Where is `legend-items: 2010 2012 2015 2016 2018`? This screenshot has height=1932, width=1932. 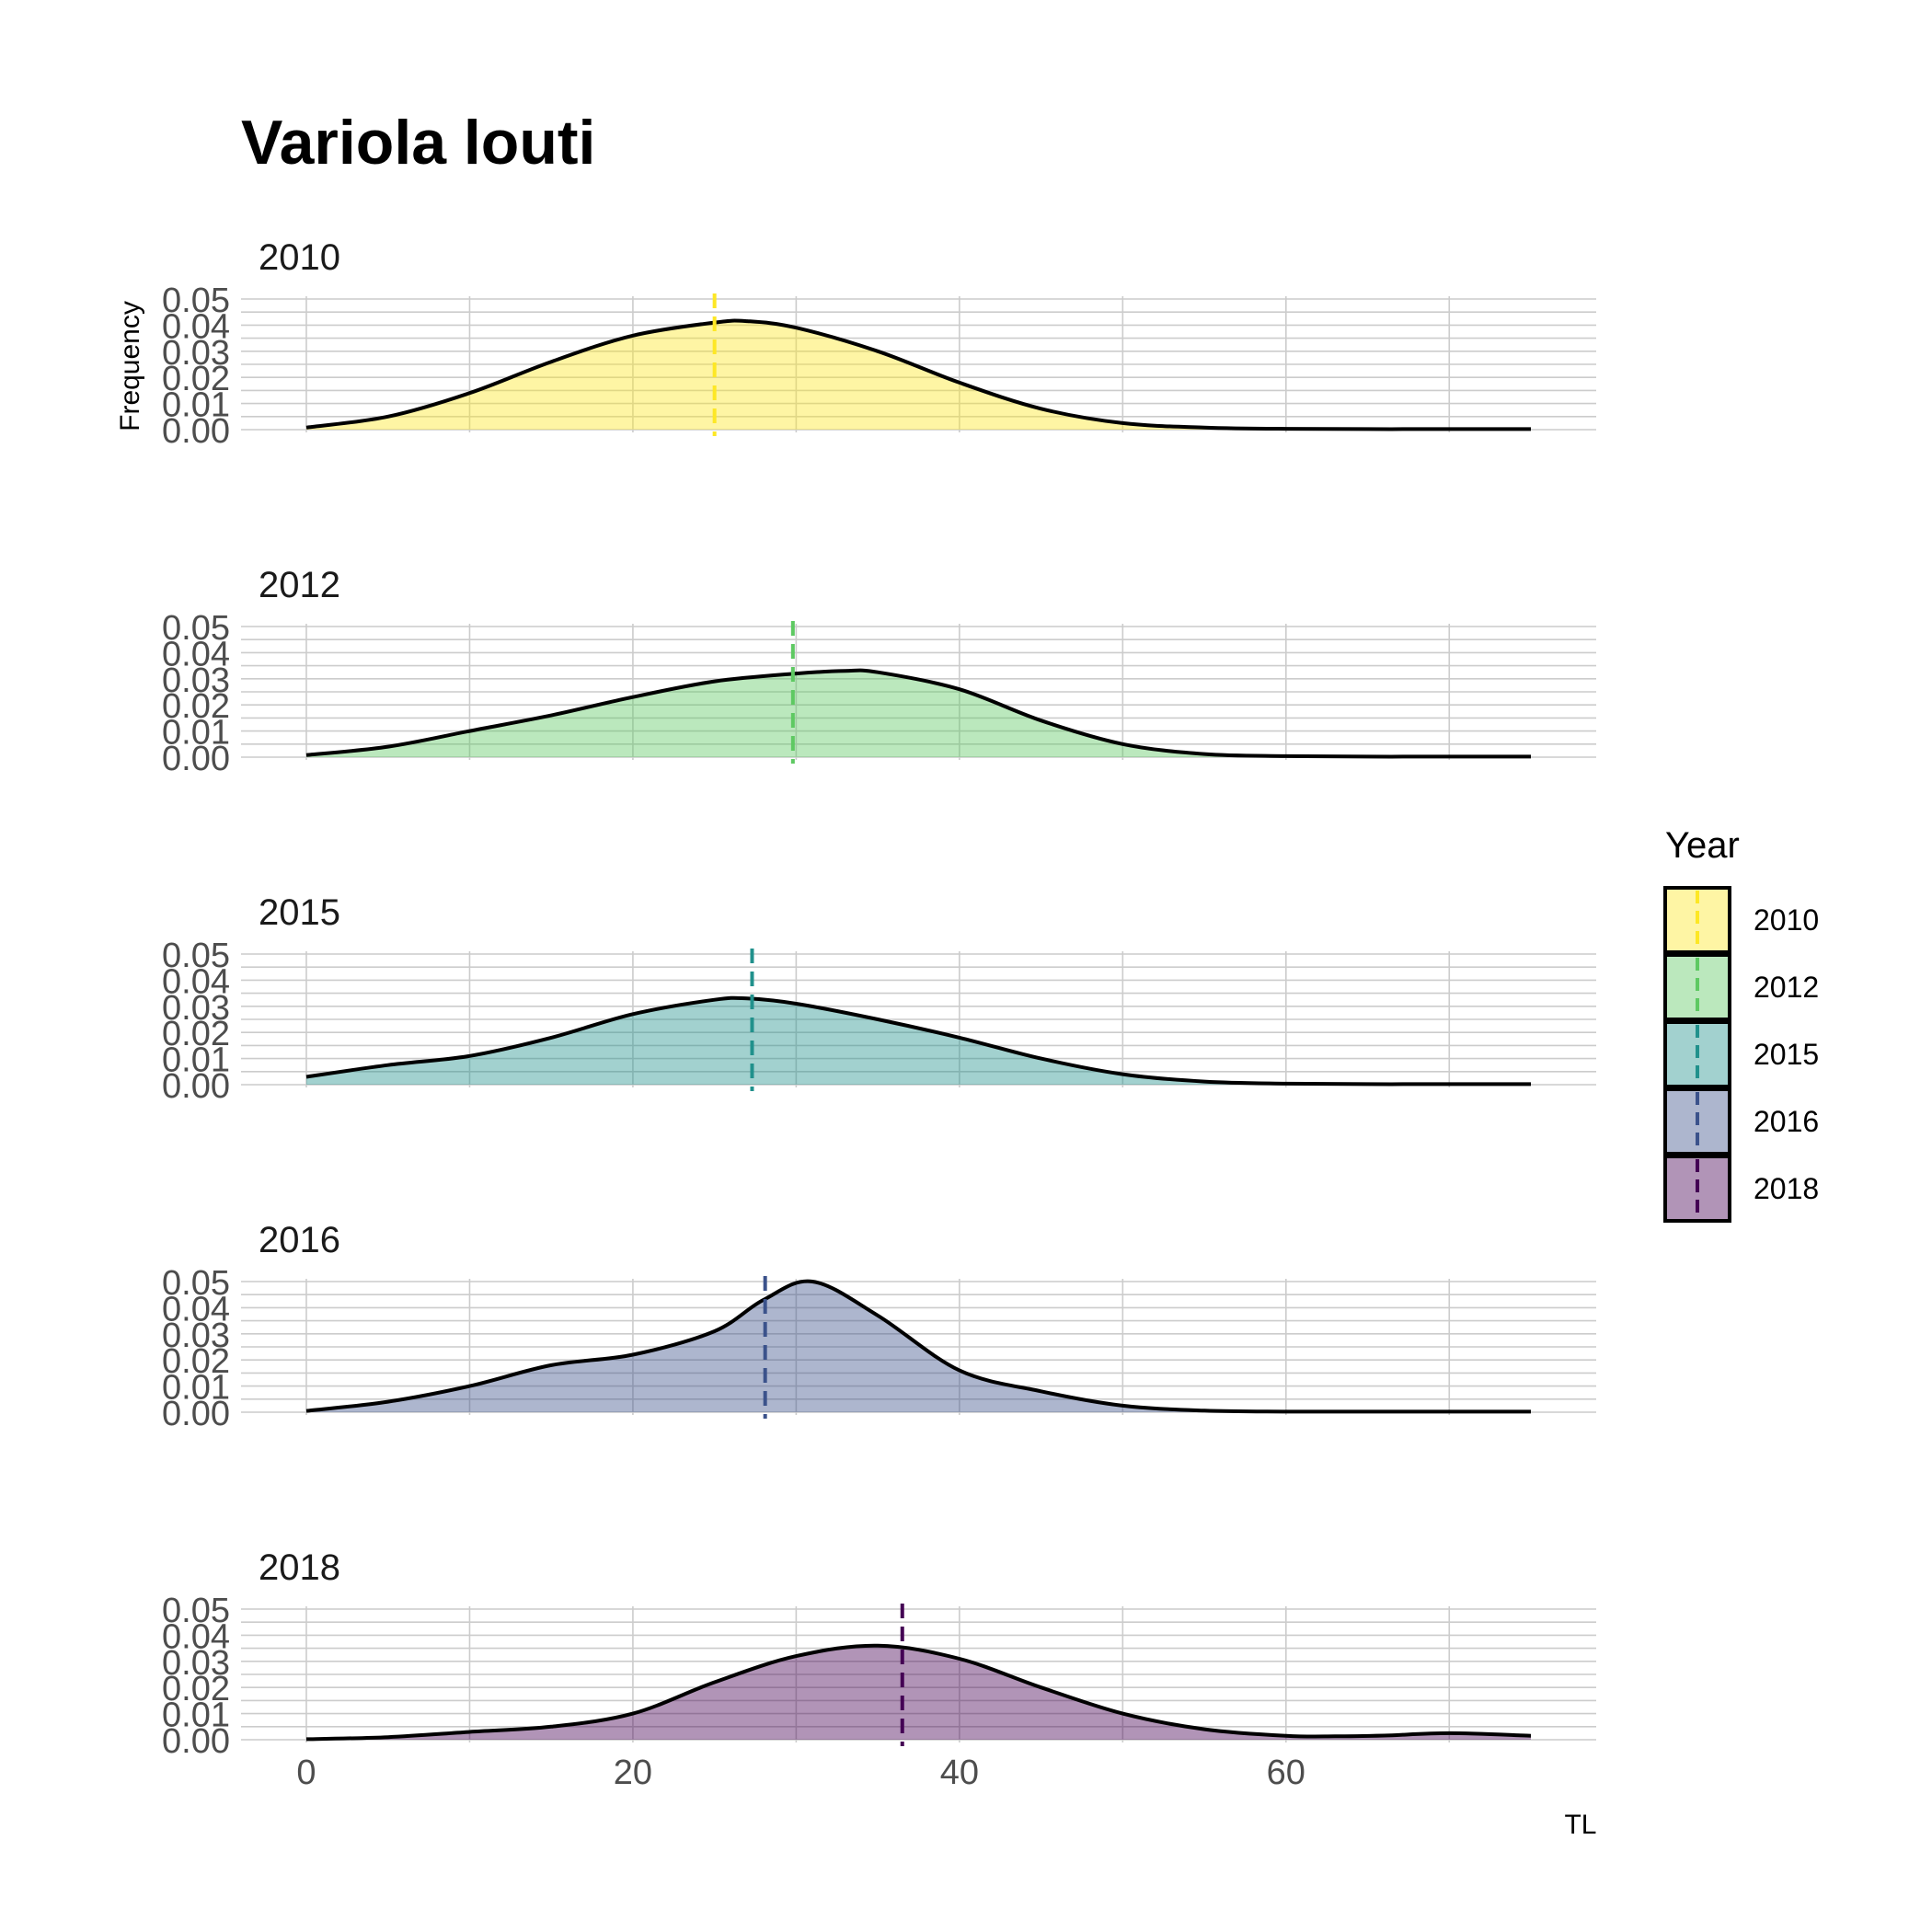
legend-items: 2010 2012 2015 2016 2018 is located at coordinates (1741, 1054).